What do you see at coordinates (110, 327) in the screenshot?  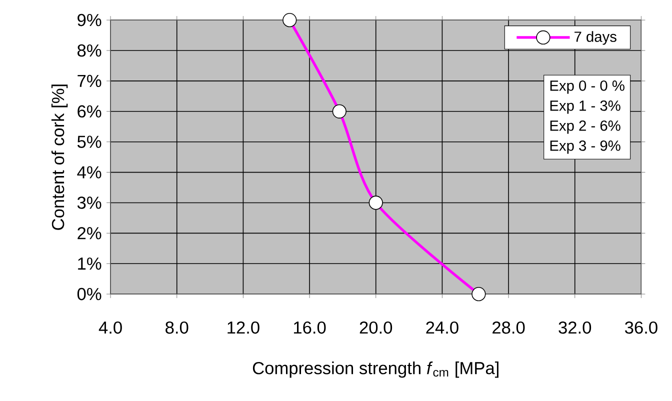 I see `x-tick-label: 4.0` at bounding box center [110, 327].